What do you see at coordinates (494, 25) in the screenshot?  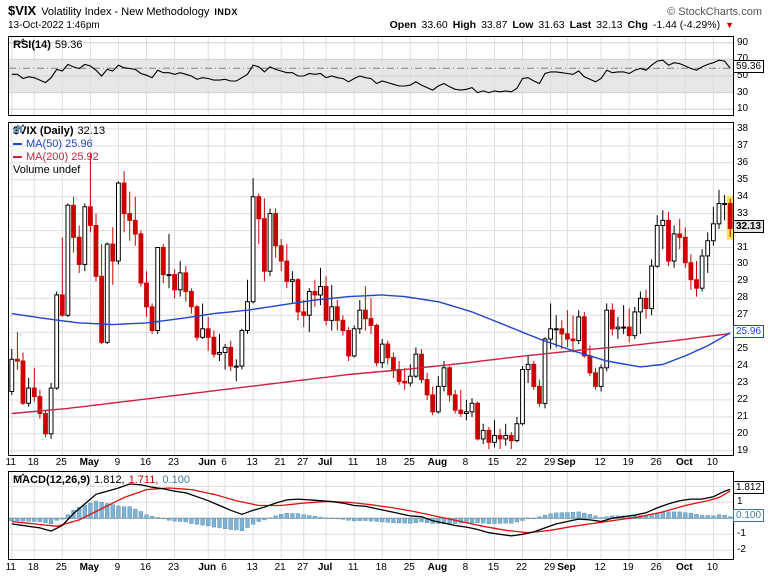 I see `high-value: 33.87` at bounding box center [494, 25].